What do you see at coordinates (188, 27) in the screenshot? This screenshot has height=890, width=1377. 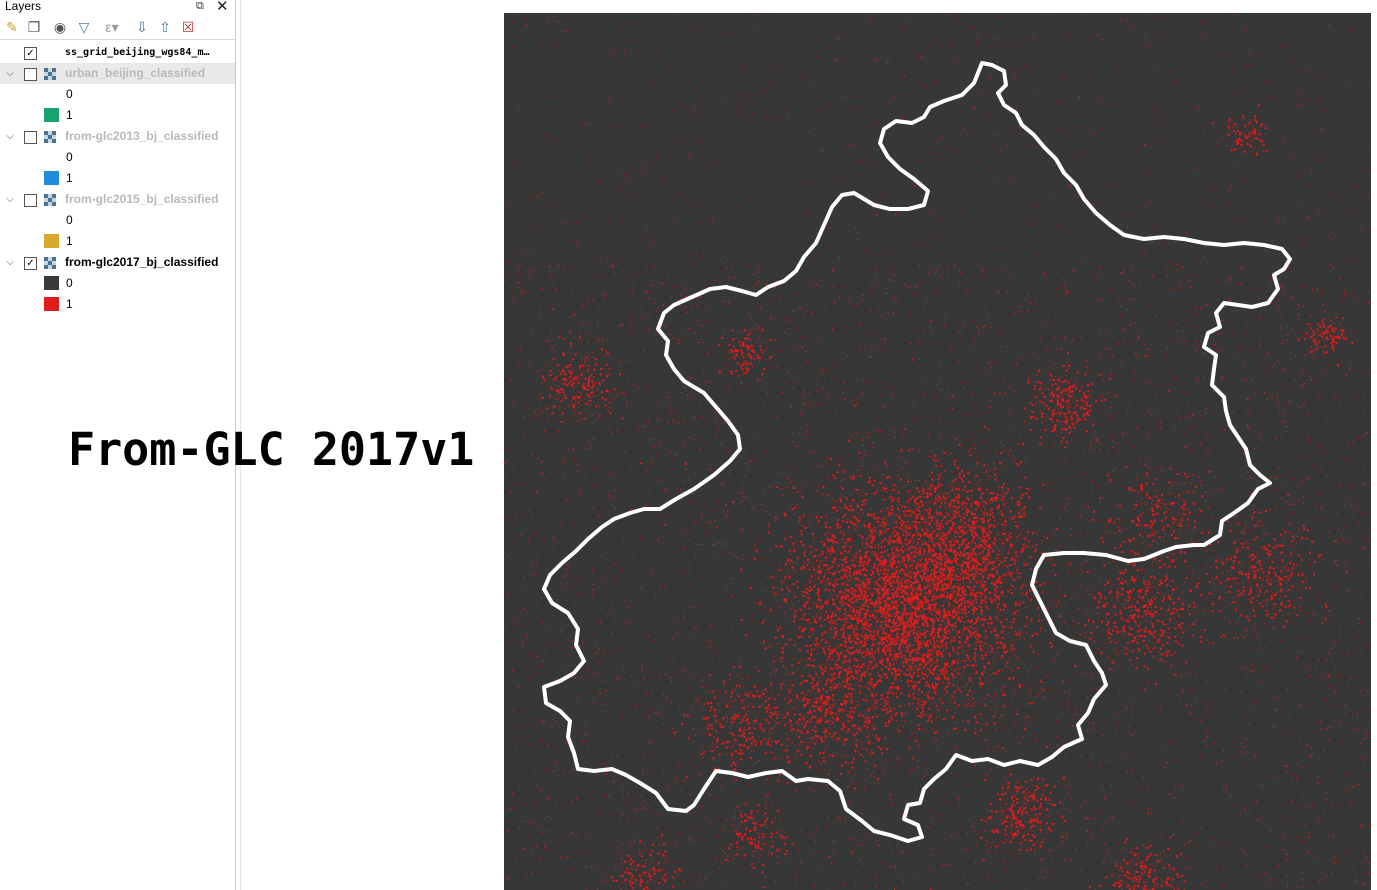 I see `remove-layer-icon: ☒` at bounding box center [188, 27].